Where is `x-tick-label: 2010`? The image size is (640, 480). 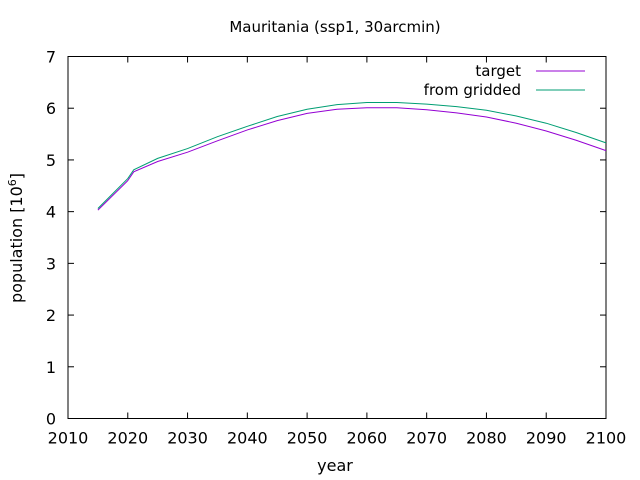 x-tick-label: 2010 is located at coordinates (68, 438).